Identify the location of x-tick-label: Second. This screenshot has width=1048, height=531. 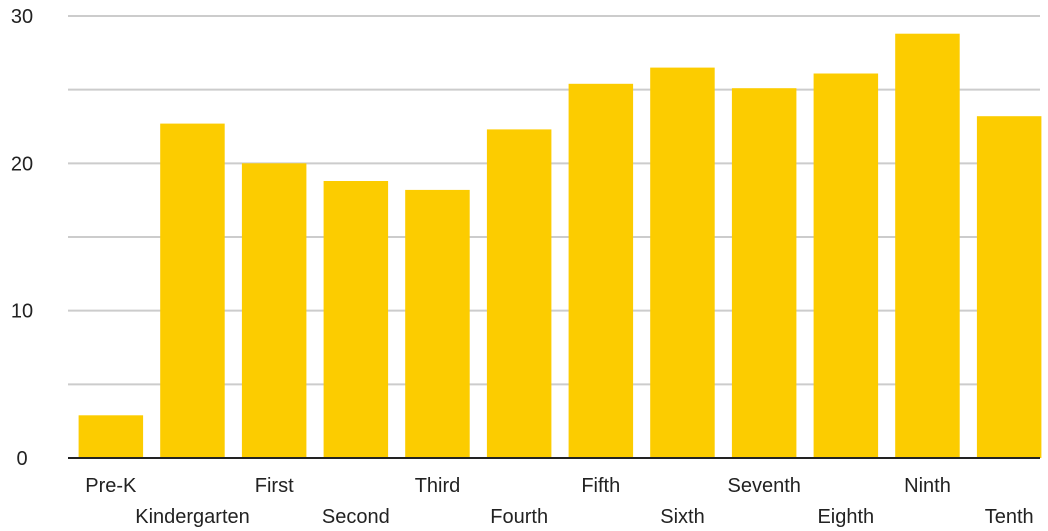
(356, 517).